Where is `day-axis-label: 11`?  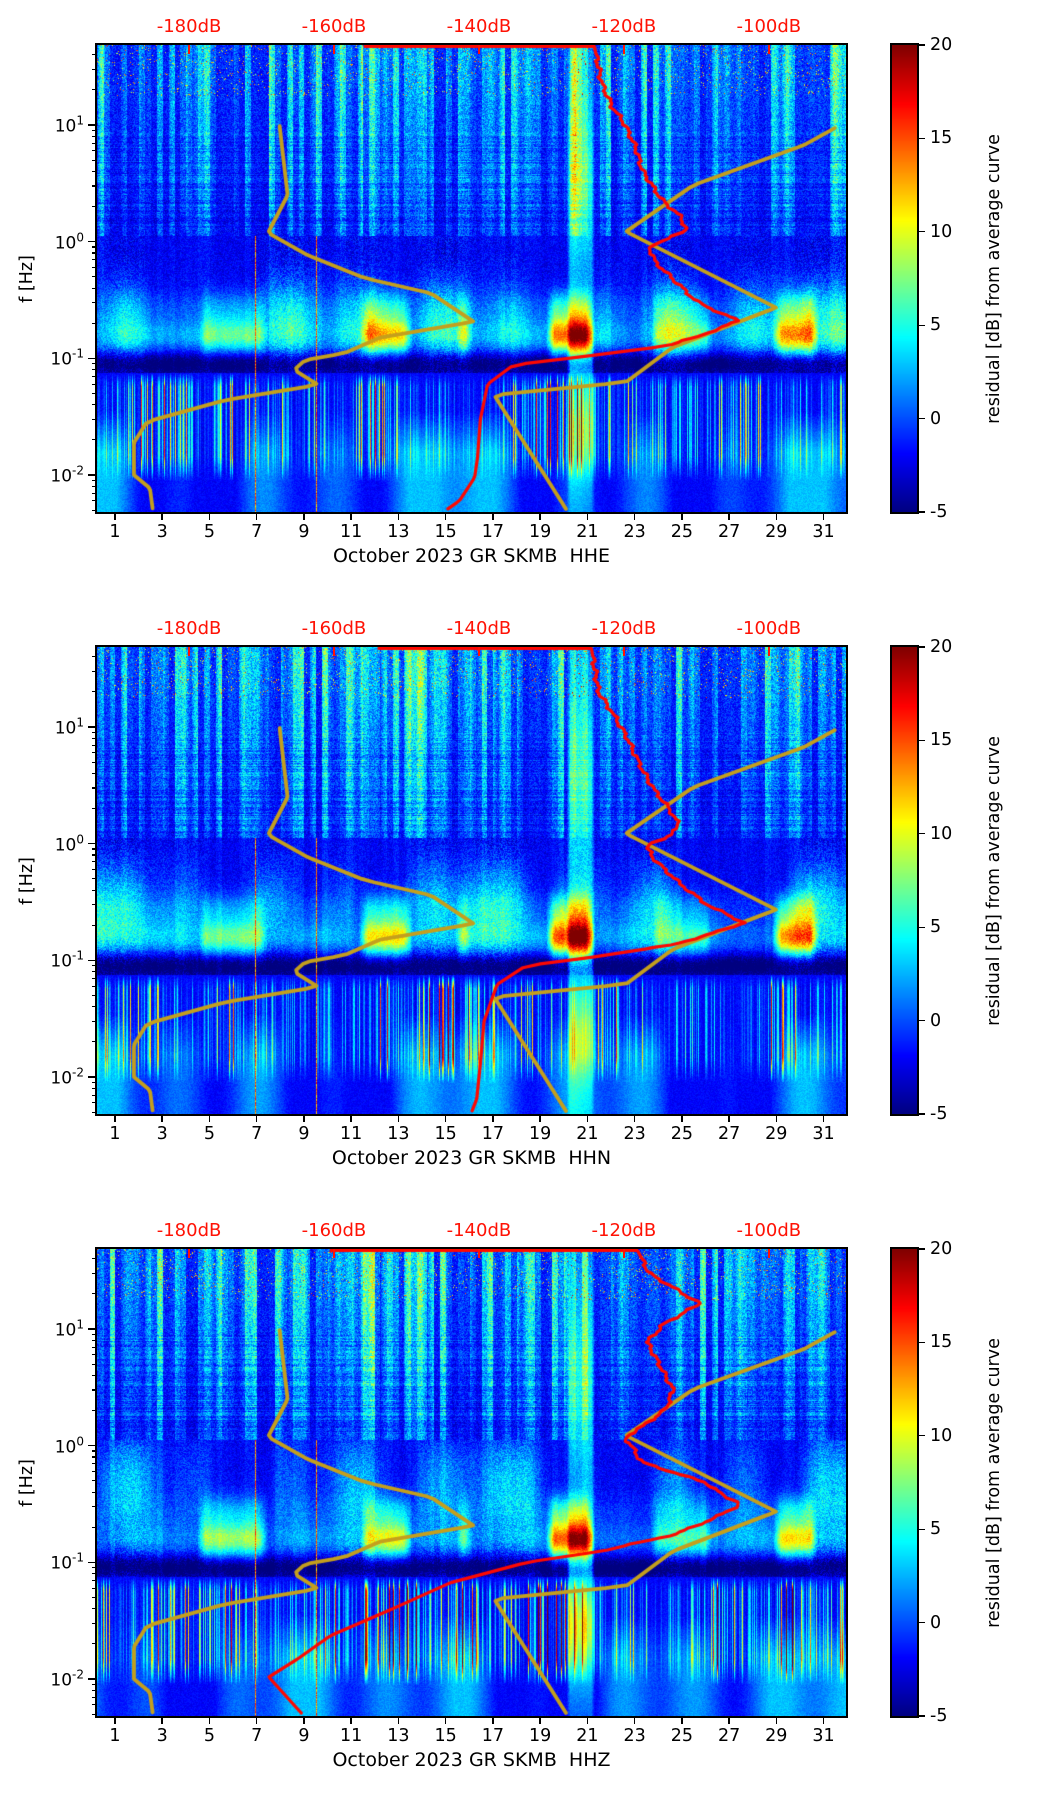 day-axis-label: 11 is located at coordinates (351, 1736).